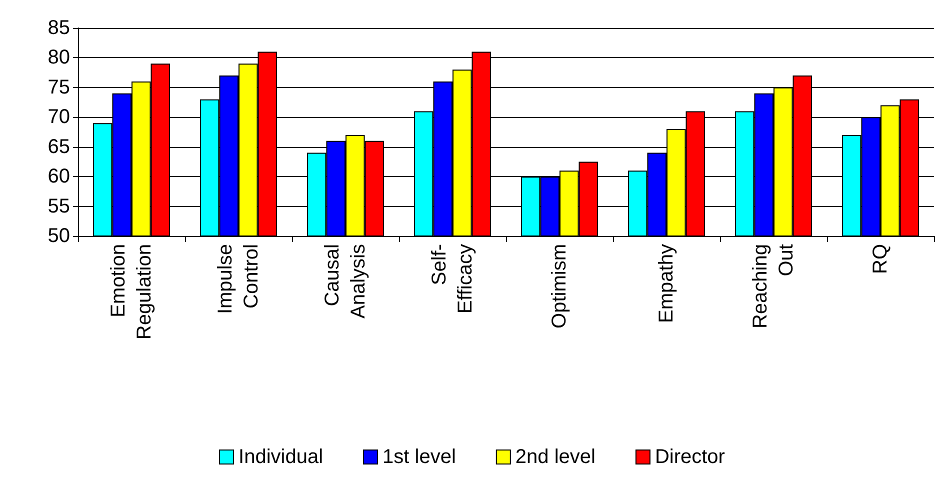 The width and height of the screenshot is (944, 484). I want to click on y-tick-label: 55, so click(59, 206).